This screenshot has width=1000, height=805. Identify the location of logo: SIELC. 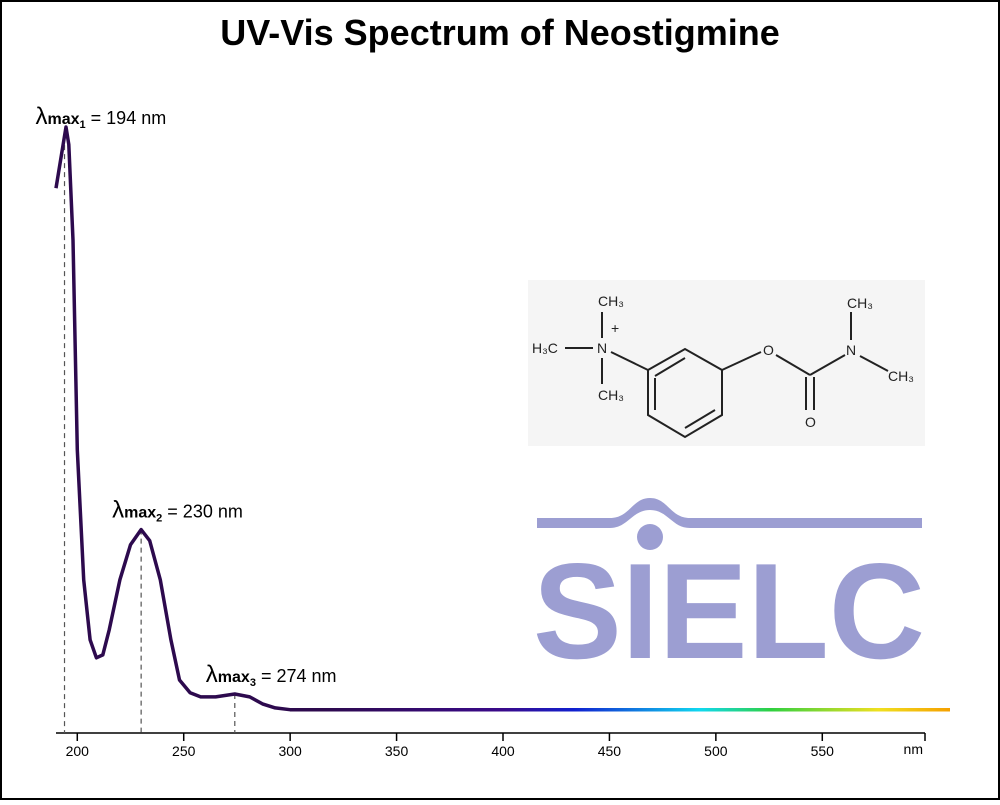
(729, 592).